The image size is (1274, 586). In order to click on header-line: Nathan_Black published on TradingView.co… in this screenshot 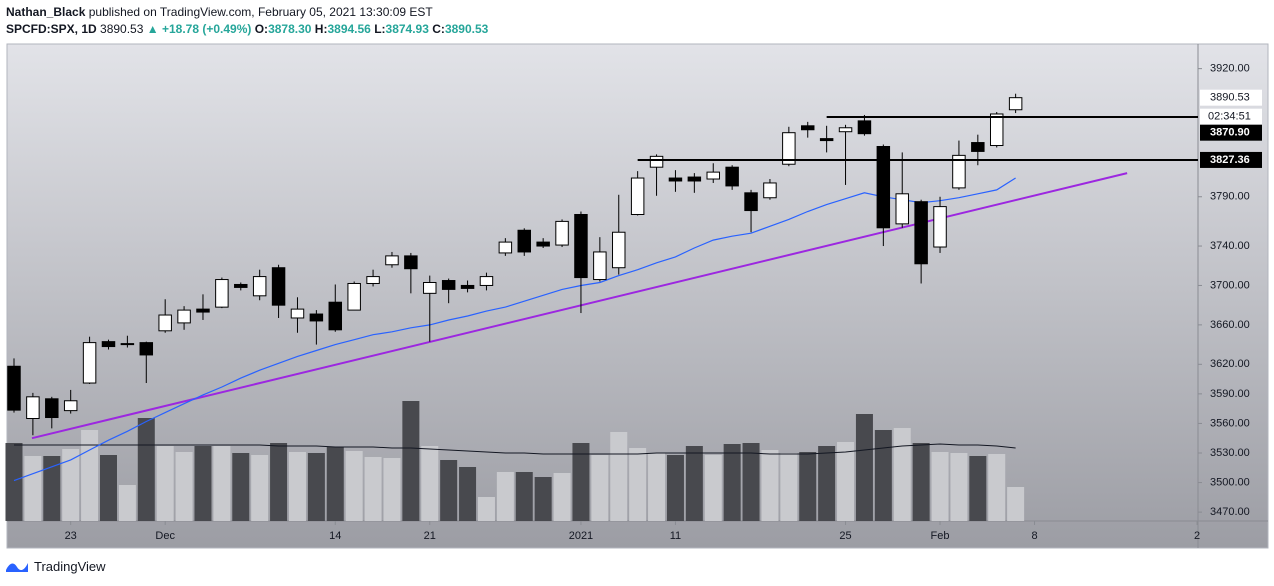, I will do `click(219, 12)`.